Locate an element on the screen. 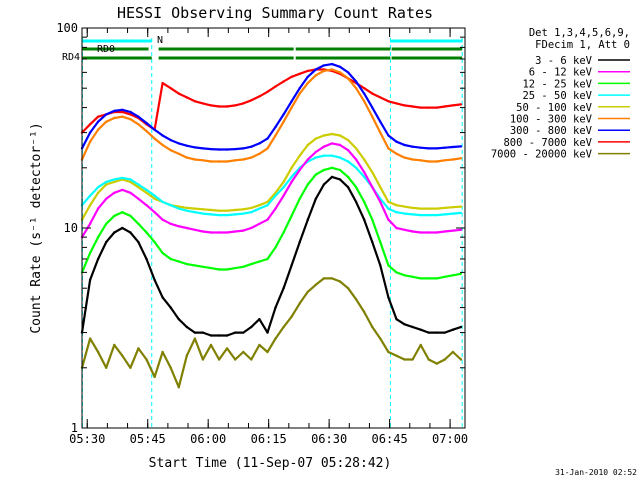  y-tick-label-1: 10 is located at coordinates (71, 228).